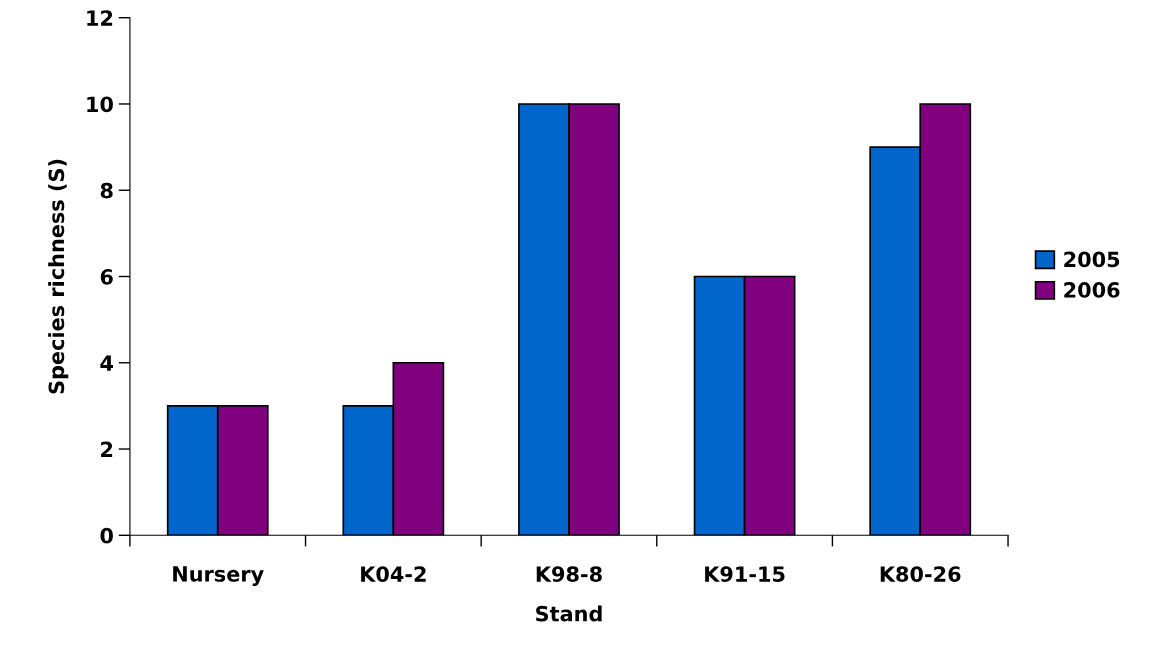  Describe the element at coordinates (920, 574) in the screenshot. I see `x-tick-label: K80-26` at that location.